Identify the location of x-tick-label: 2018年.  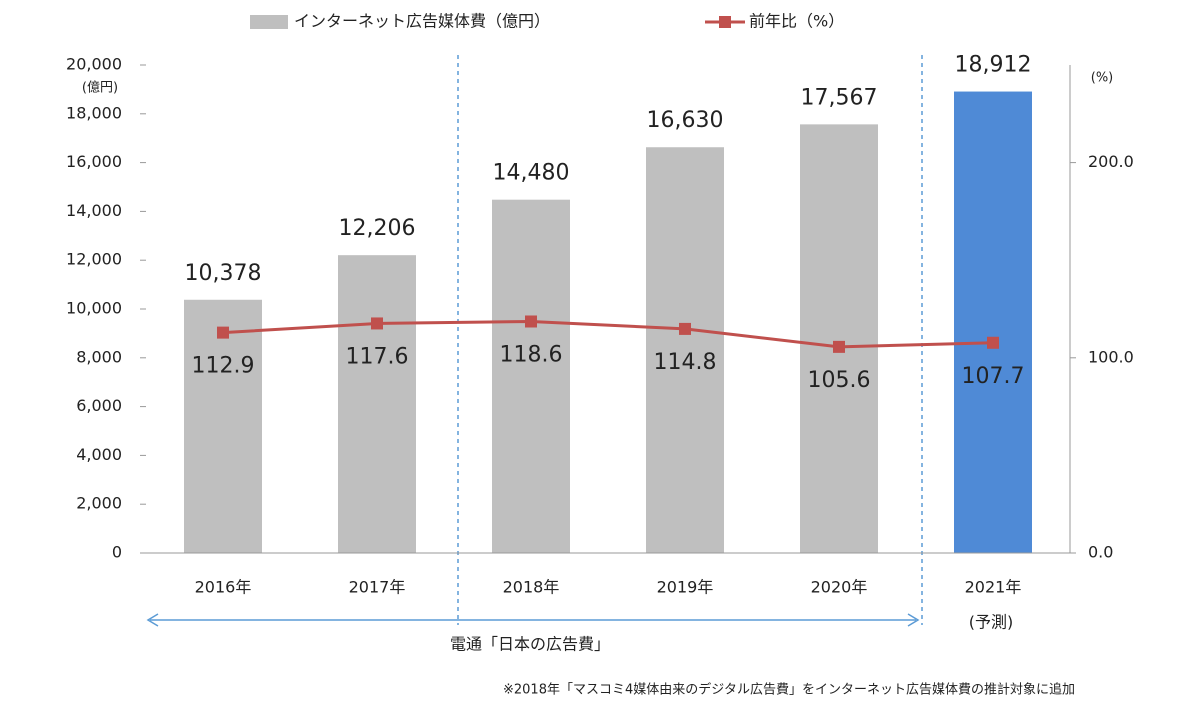
(531, 587).